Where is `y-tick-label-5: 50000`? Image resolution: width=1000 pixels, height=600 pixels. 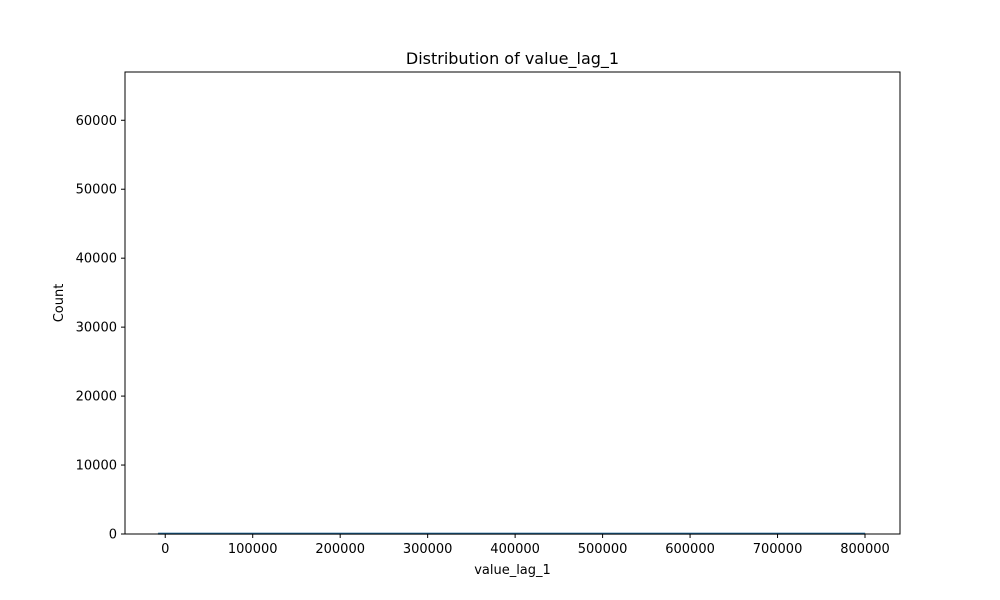 y-tick-label-5: 50000 is located at coordinates (96, 190).